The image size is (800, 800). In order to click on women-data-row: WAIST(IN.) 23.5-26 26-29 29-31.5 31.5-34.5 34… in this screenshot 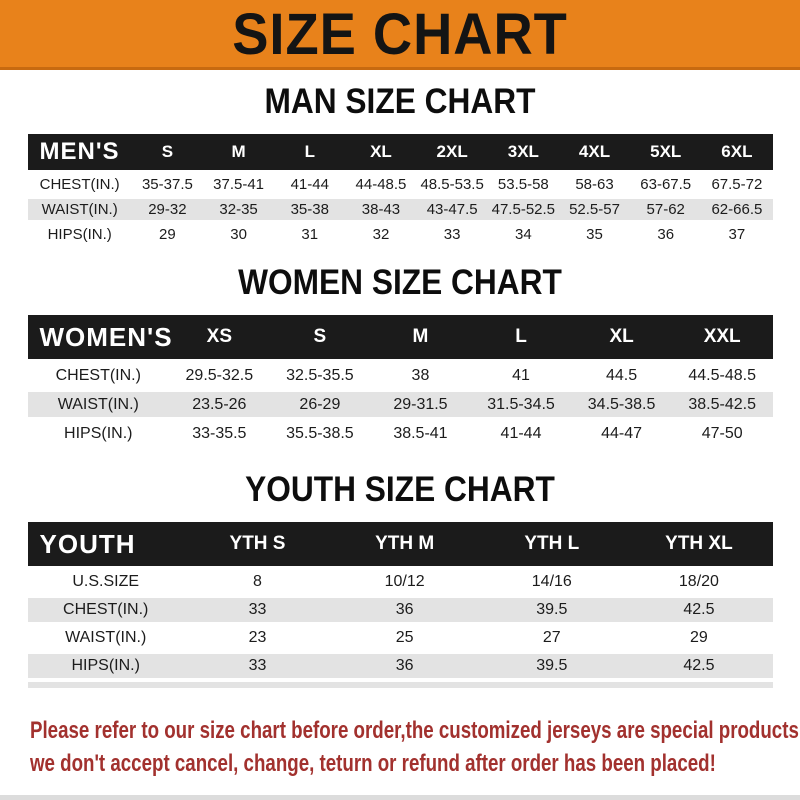, I will do `click(400, 404)`.